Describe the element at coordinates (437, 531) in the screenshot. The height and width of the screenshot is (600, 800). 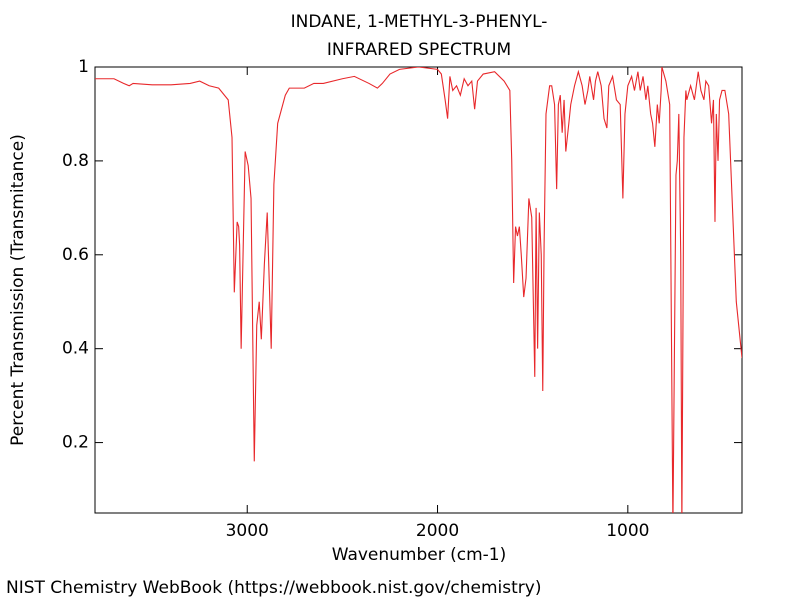
I see `x-tick-label: 2000` at that location.